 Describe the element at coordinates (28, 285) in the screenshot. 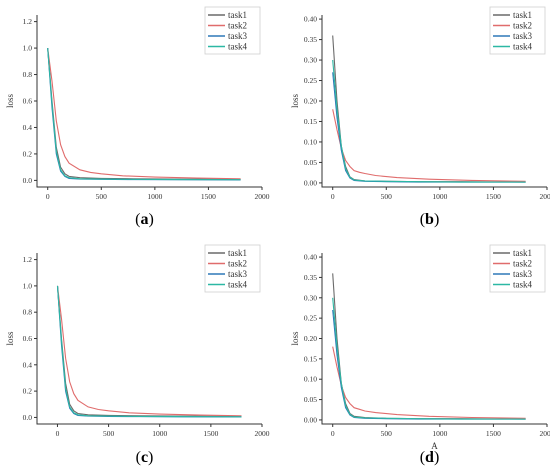

I see `y-tick-label: 1.0` at that location.